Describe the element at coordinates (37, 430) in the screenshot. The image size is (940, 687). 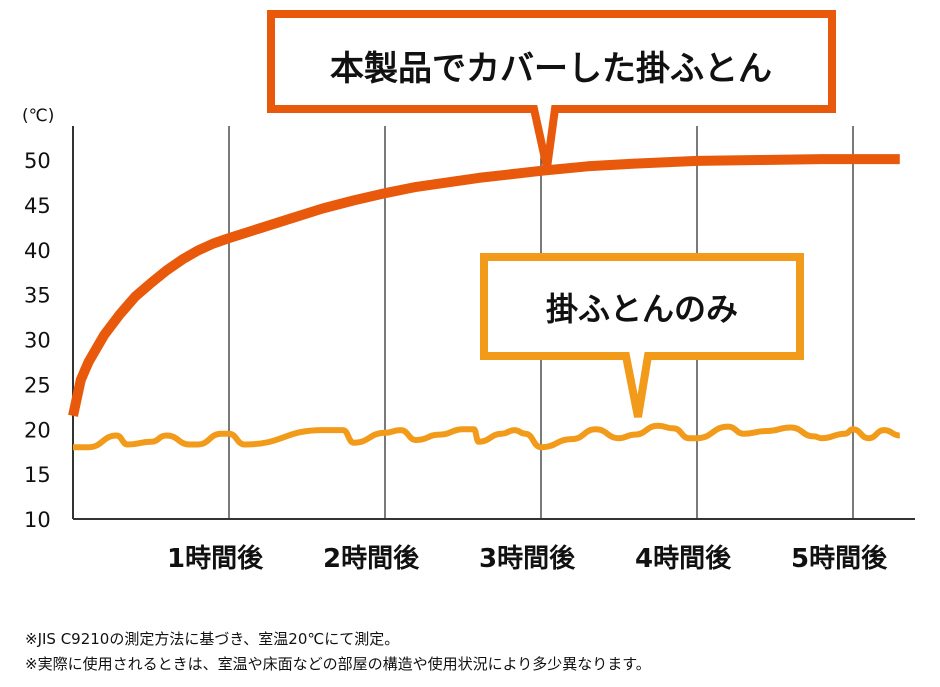
I see `y-tick-20: 20` at that location.